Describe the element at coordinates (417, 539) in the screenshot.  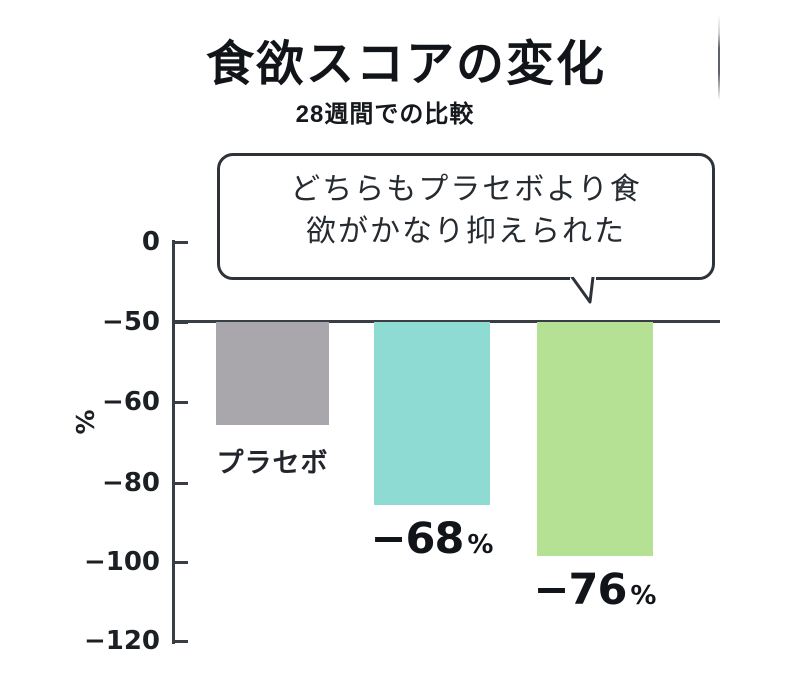
I see `bar-value-number: −68` at that location.